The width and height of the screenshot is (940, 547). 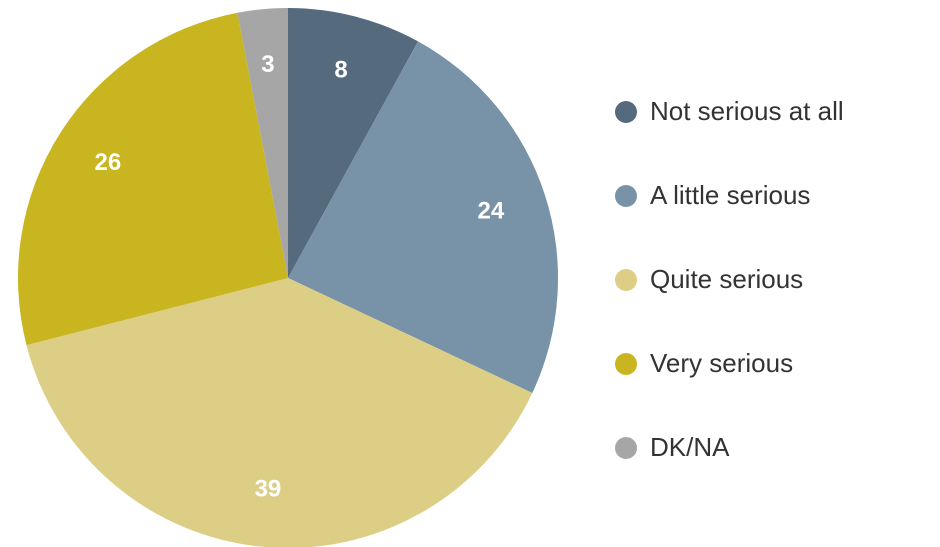 I want to click on data-label: 24, so click(x=491, y=210).